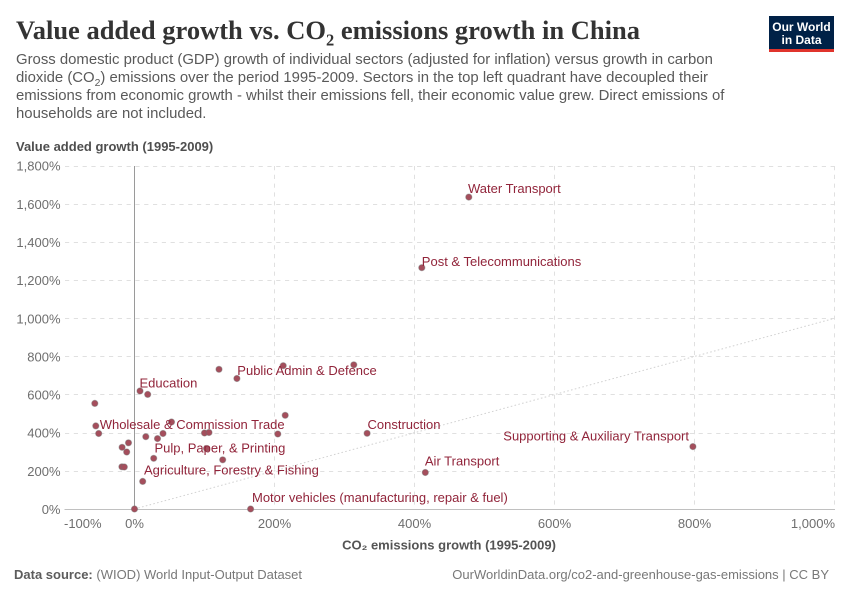 Image resolution: width=850 pixels, height=600 pixels. What do you see at coordinates (462, 460) in the screenshot?
I see `svg-text: Air Transport` at bounding box center [462, 460].